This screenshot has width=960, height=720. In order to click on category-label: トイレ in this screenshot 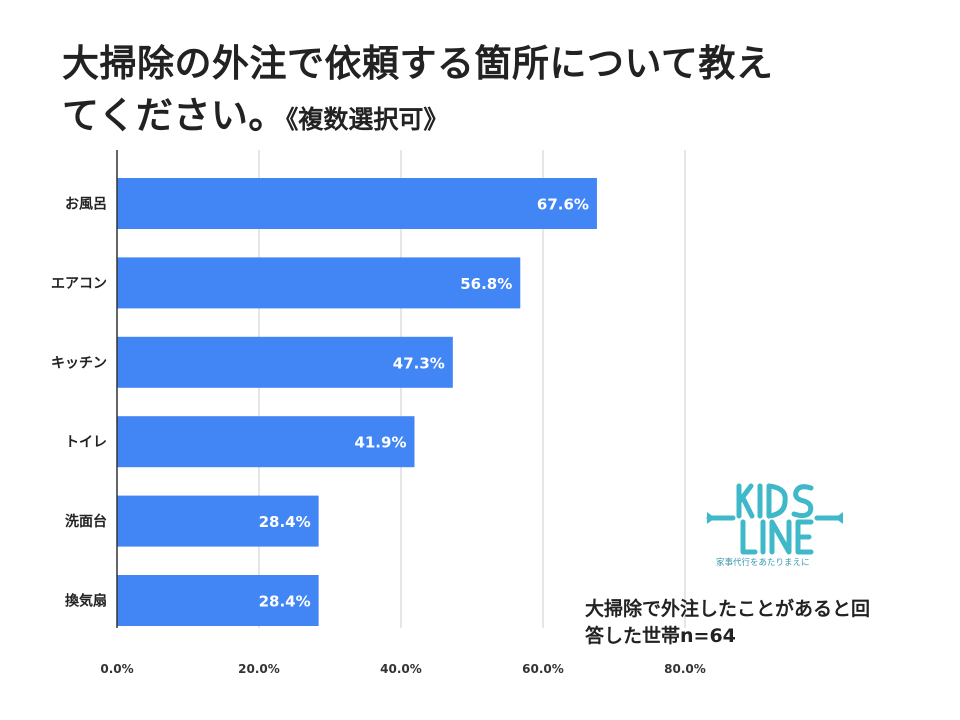, I will do `click(86, 443)`.